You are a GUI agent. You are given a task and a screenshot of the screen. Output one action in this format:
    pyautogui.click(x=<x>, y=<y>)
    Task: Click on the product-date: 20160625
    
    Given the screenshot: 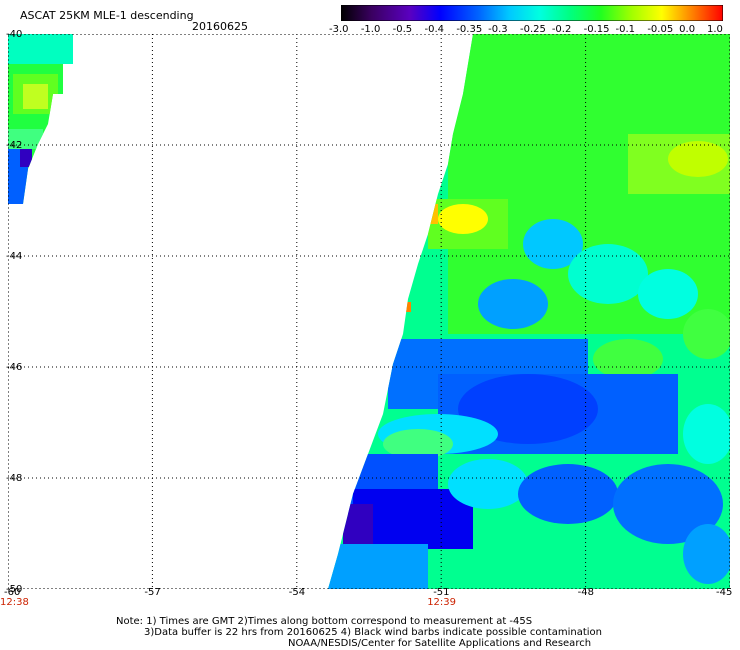 What is the action you would take?
    pyautogui.click(x=220, y=26)
    